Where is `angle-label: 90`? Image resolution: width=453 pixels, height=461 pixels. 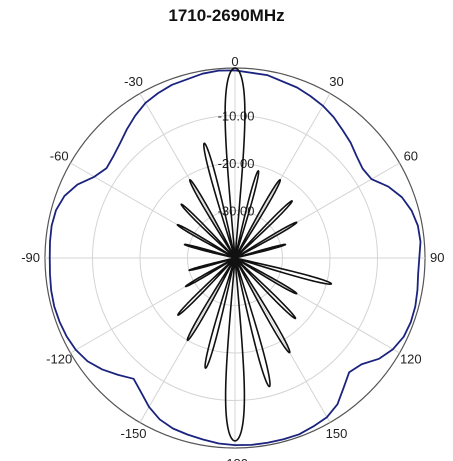 angle-label: 90 is located at coordinates (437, 257).